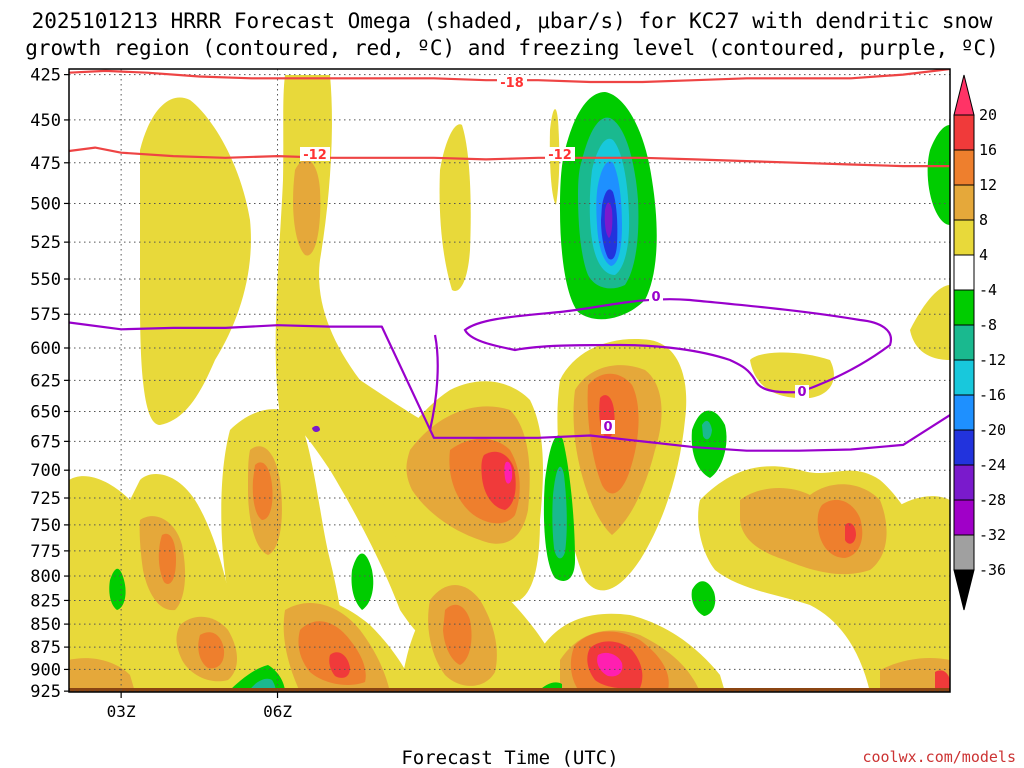 The height and width of the screenshot is (768, 1024). Describe the element at coordinates (315, 155) in the screenshot. I see `dgz-bottom-label-1: -12` at that location.